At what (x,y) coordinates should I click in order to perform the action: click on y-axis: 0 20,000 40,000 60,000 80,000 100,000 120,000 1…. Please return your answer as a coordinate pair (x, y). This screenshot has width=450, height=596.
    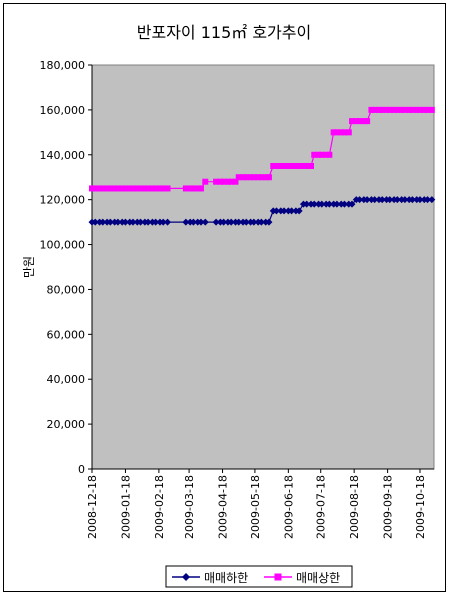
    Looking at the image, I should click on (66, 267).